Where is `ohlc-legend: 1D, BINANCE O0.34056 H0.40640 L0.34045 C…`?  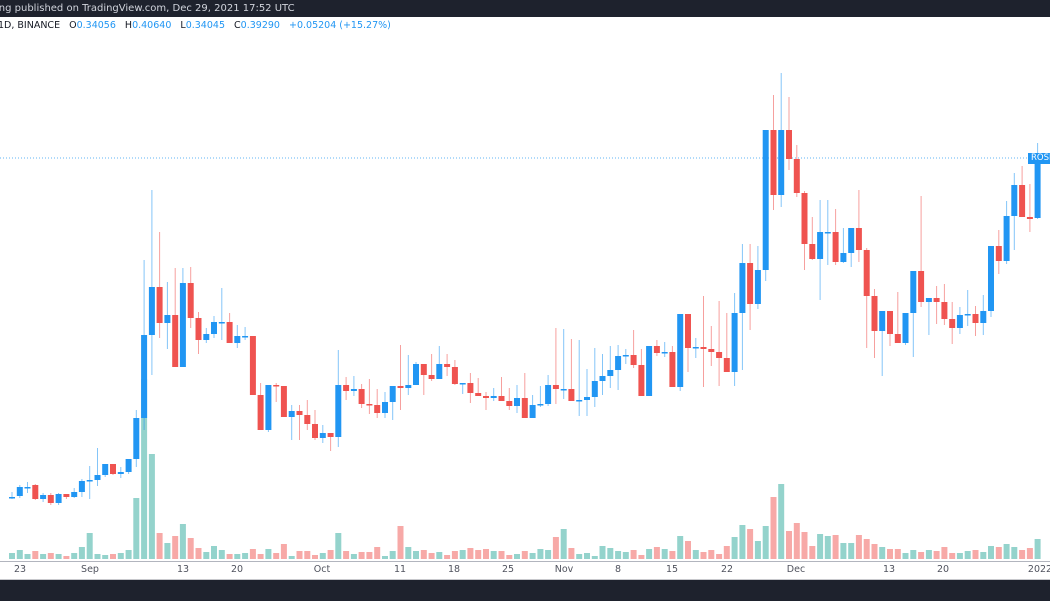 ohlc-legend: 1D, BINANCE O0.34056 H0.40640 L0.34045 C… is located at coordinates (195, 25).